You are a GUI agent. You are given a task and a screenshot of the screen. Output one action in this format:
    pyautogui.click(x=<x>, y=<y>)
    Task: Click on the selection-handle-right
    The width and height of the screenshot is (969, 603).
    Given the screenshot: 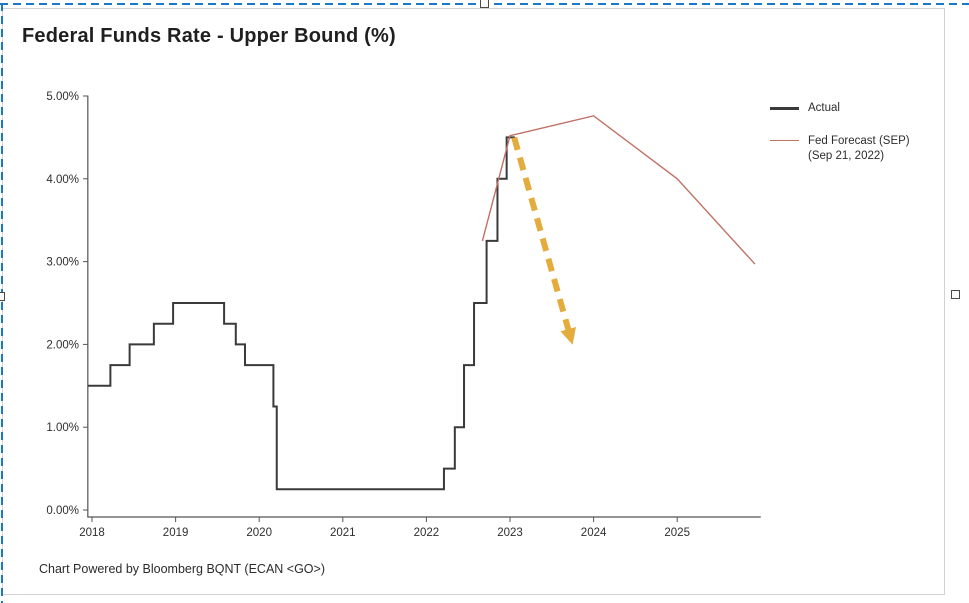 What is the action you would take?
    pyautogui.click(x=955, y=294)
    